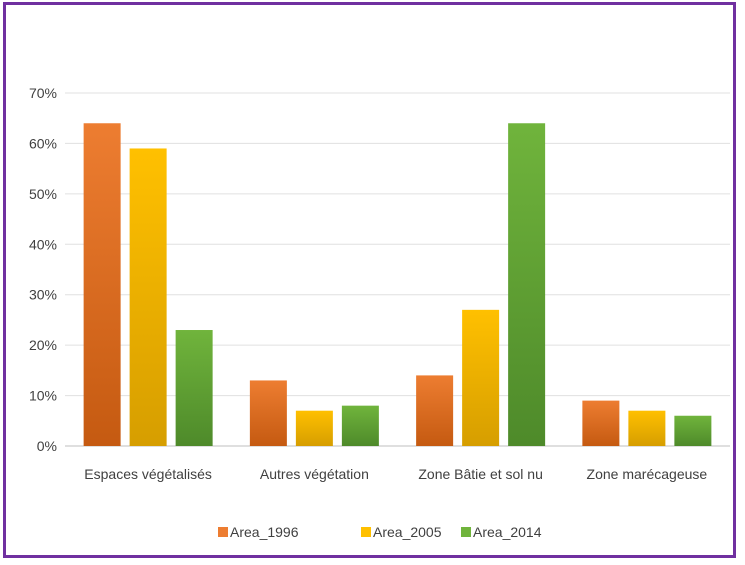 This screenshot has height=565, width=745. Describe the element at coordinates (43, 93) in the screenshot. I see `y-tick-label: 70%` at that location.